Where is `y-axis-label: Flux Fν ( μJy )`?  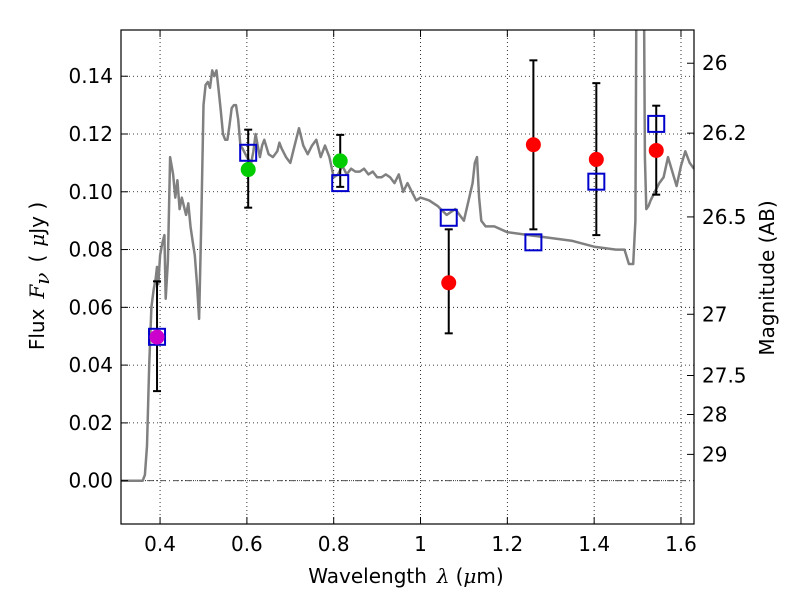
y-axis-label: Flux Fν ( μJy ) is located at coordinates (39, 276).